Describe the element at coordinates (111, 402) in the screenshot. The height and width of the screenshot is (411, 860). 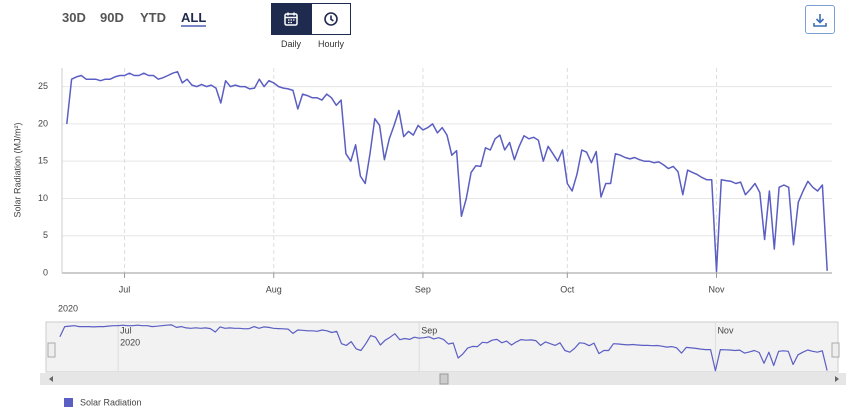
I see `legend-label: Solar Radiation` at that location.